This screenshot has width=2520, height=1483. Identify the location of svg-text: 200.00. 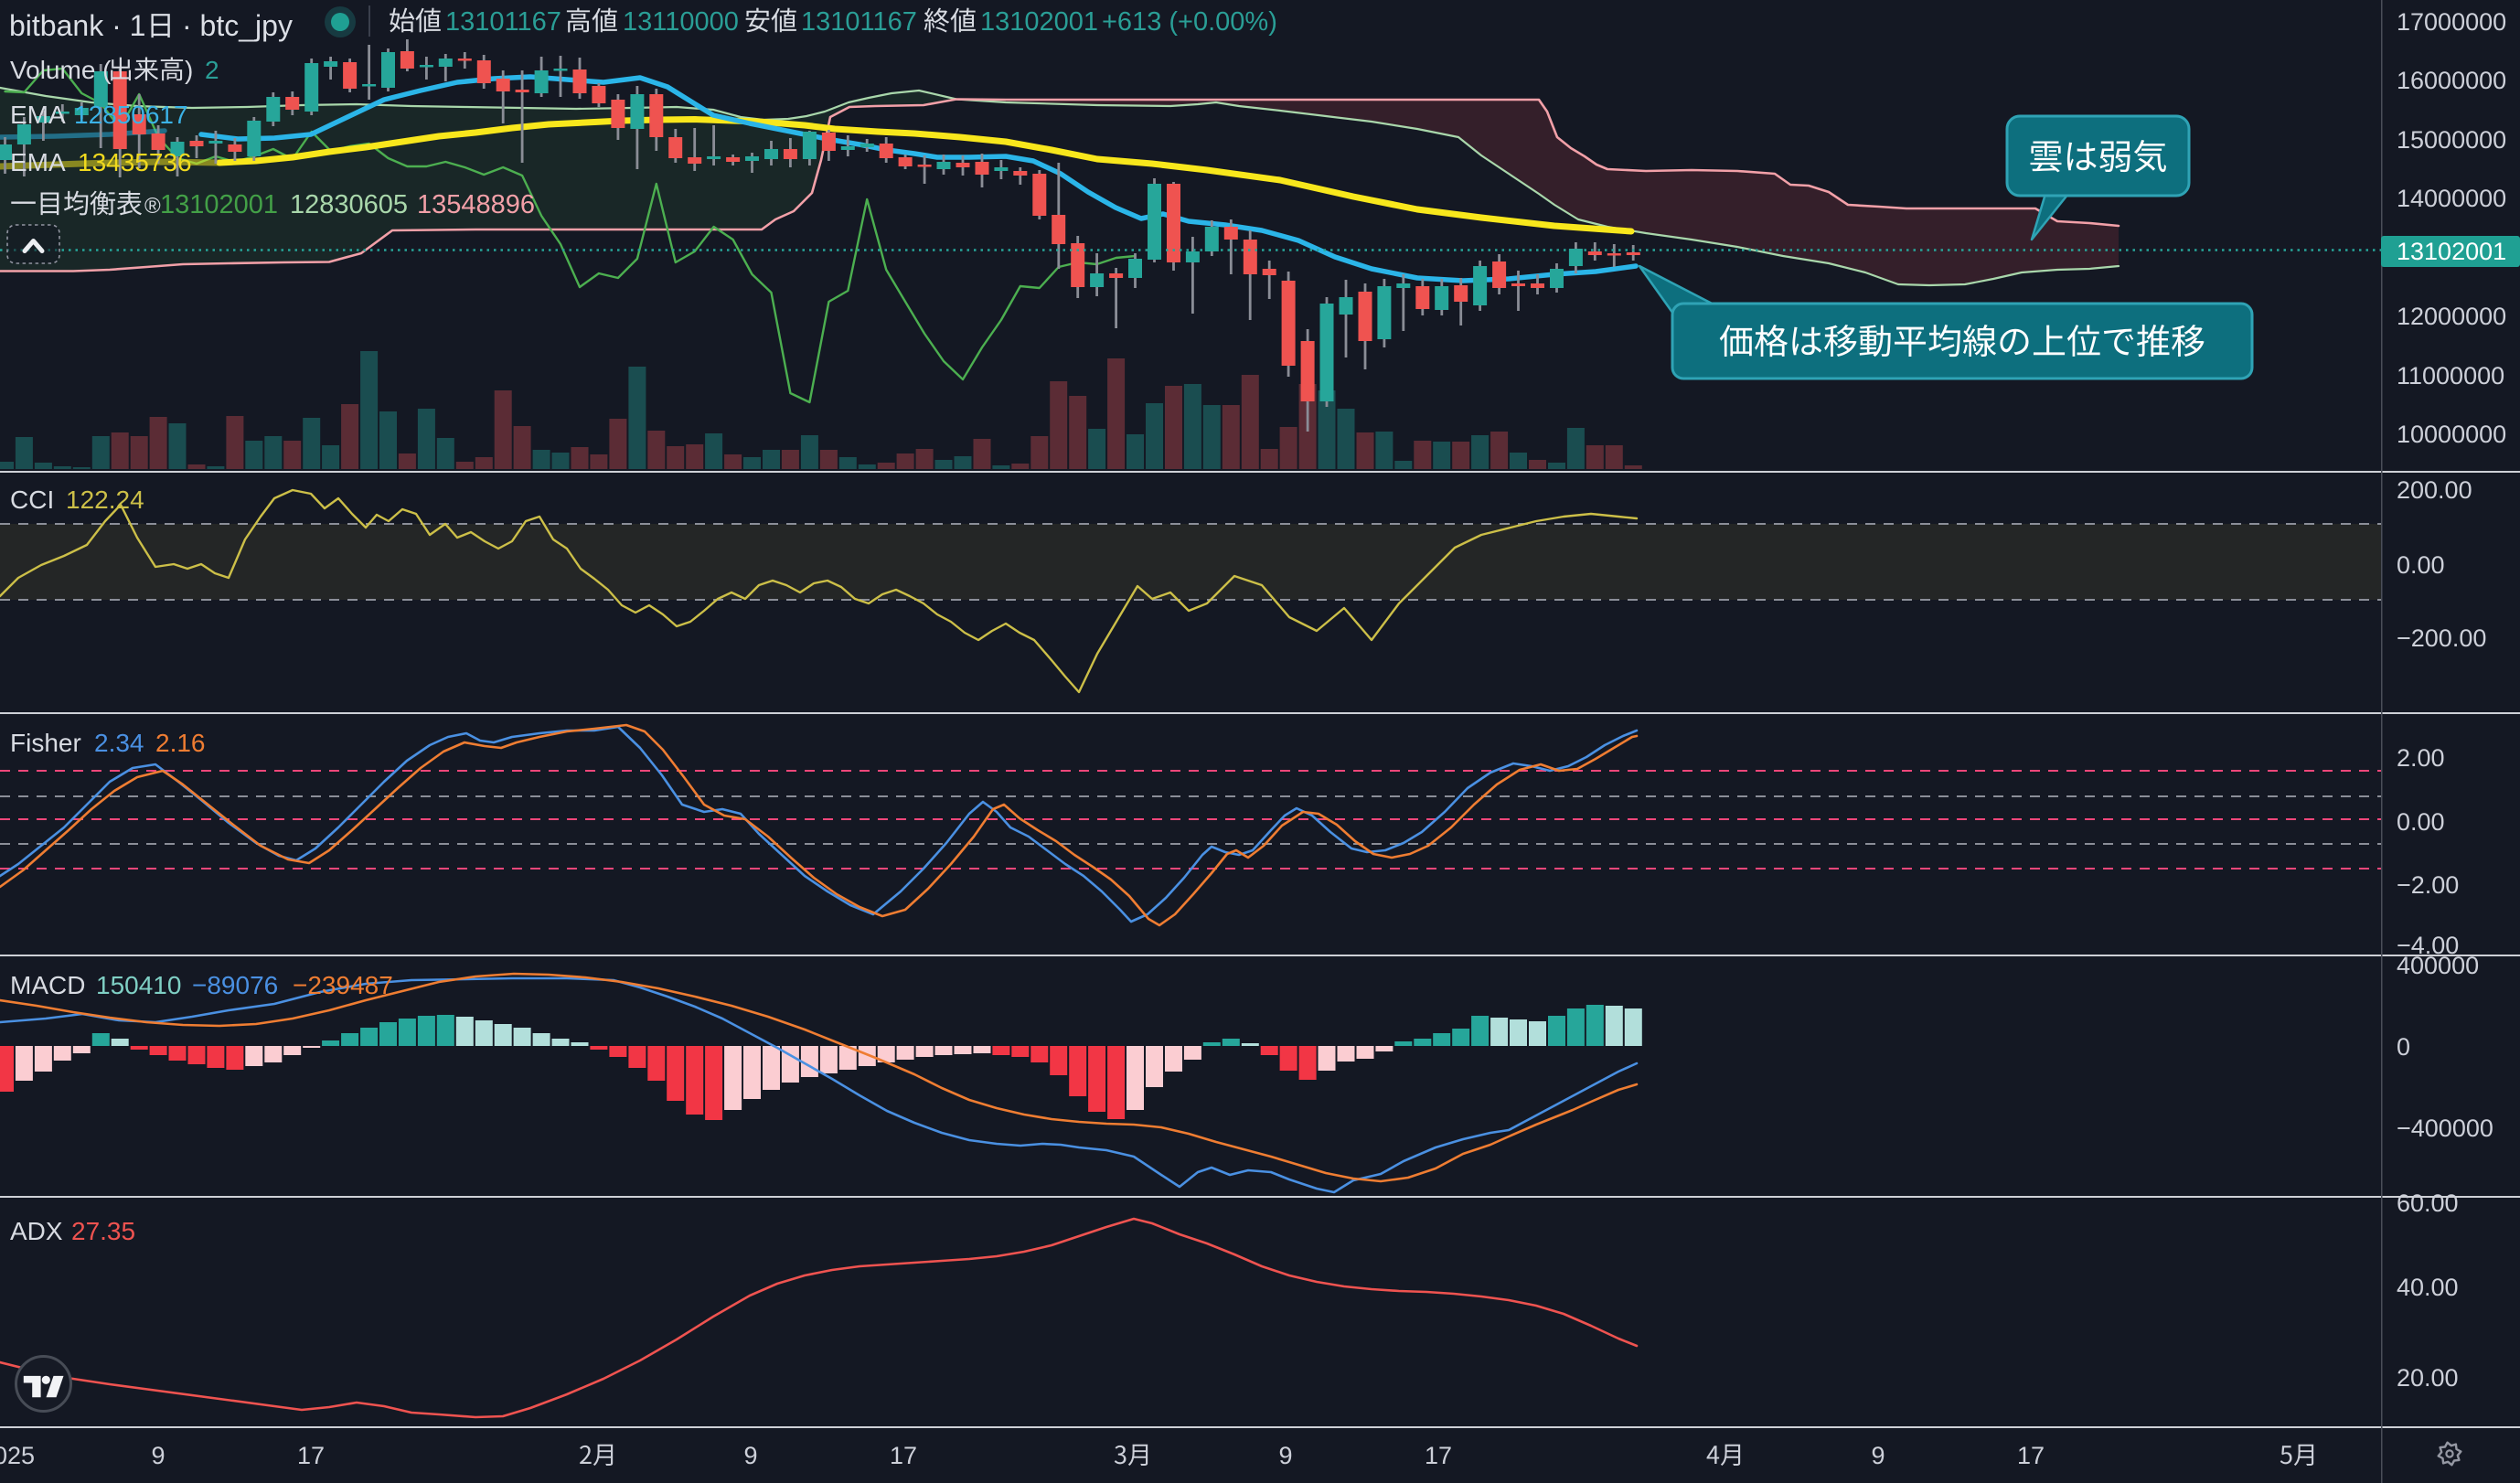
(2434, 490).